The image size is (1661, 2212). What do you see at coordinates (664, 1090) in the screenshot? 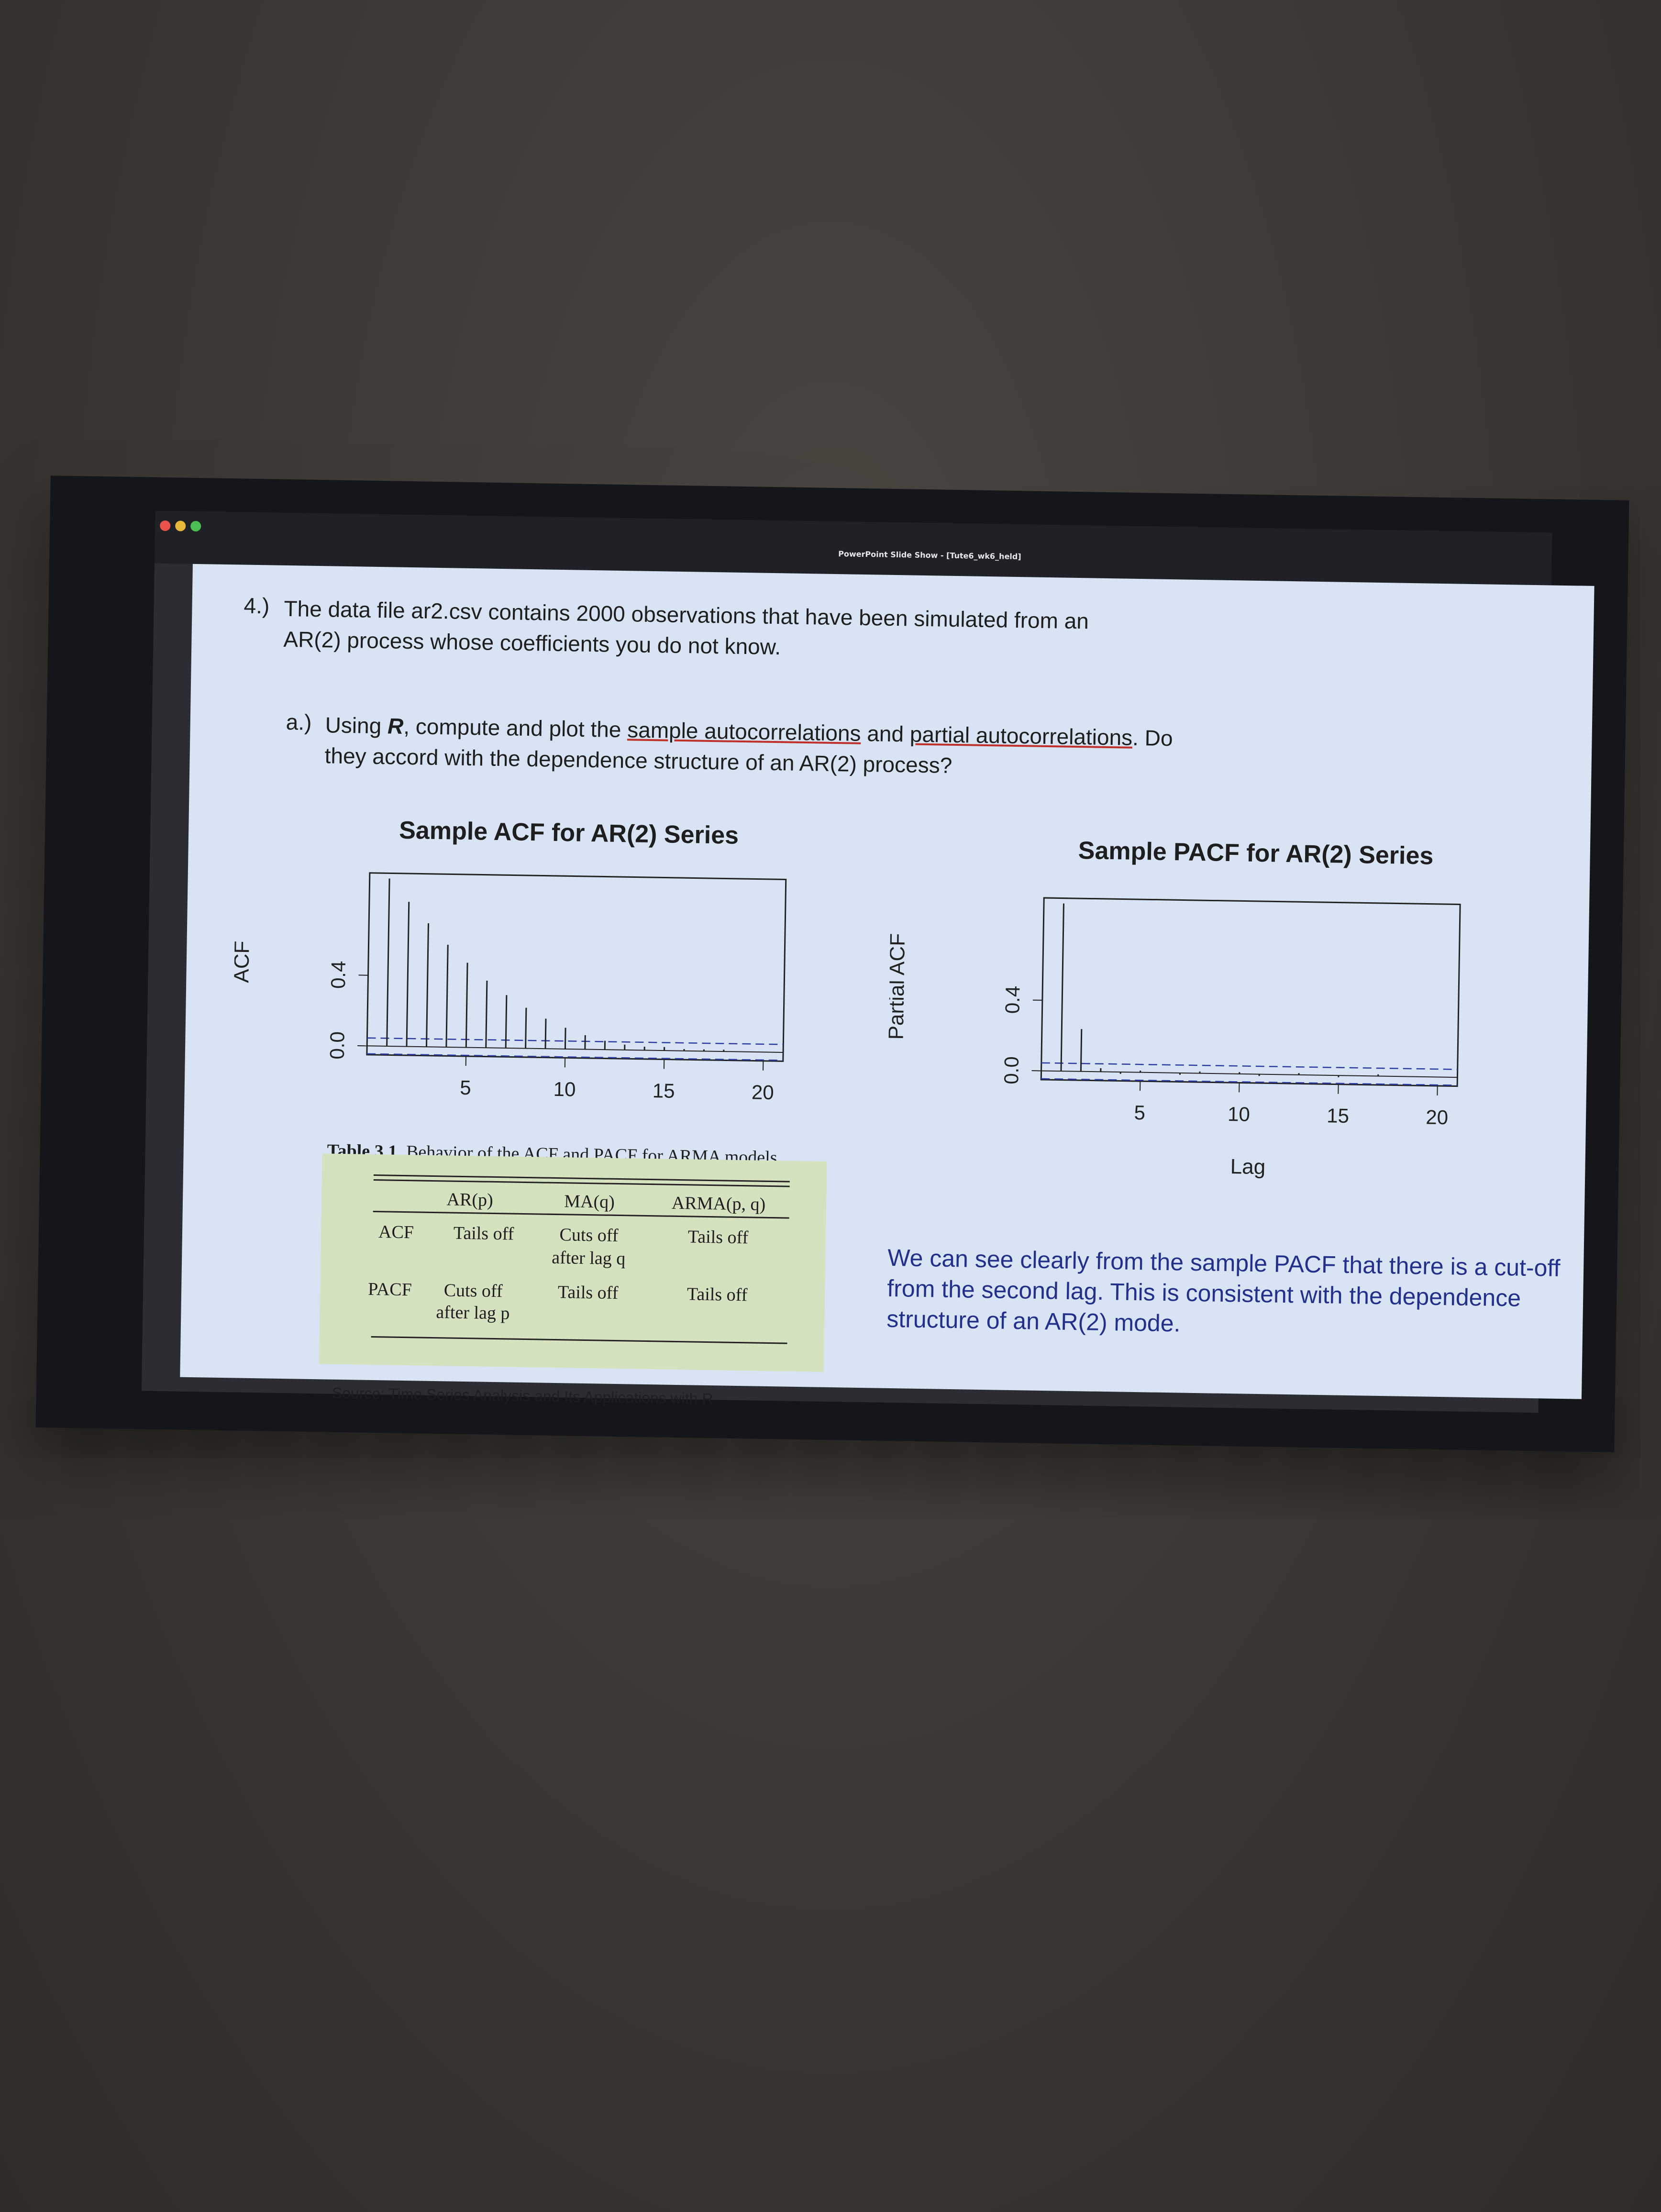
I see `acf-x-tick-label-15: 15` at bounding box center [664, 1090].